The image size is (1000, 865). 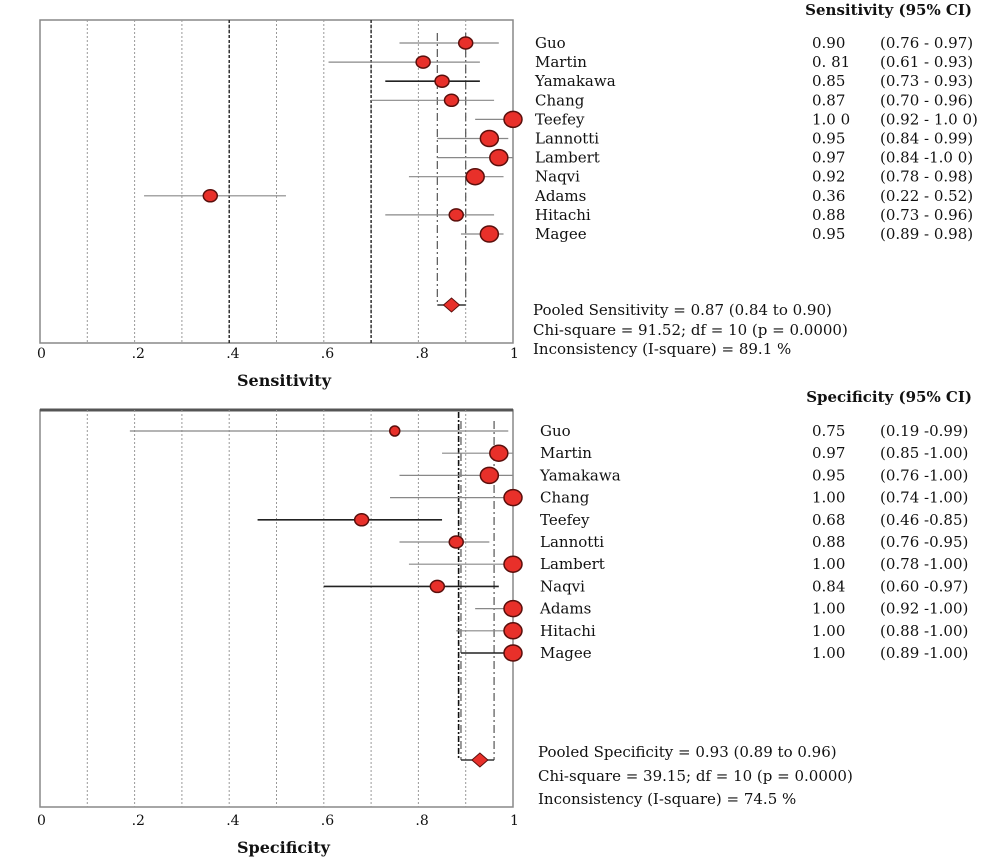 I want to click on study-value: 0.90, so click(x=828, y=43).